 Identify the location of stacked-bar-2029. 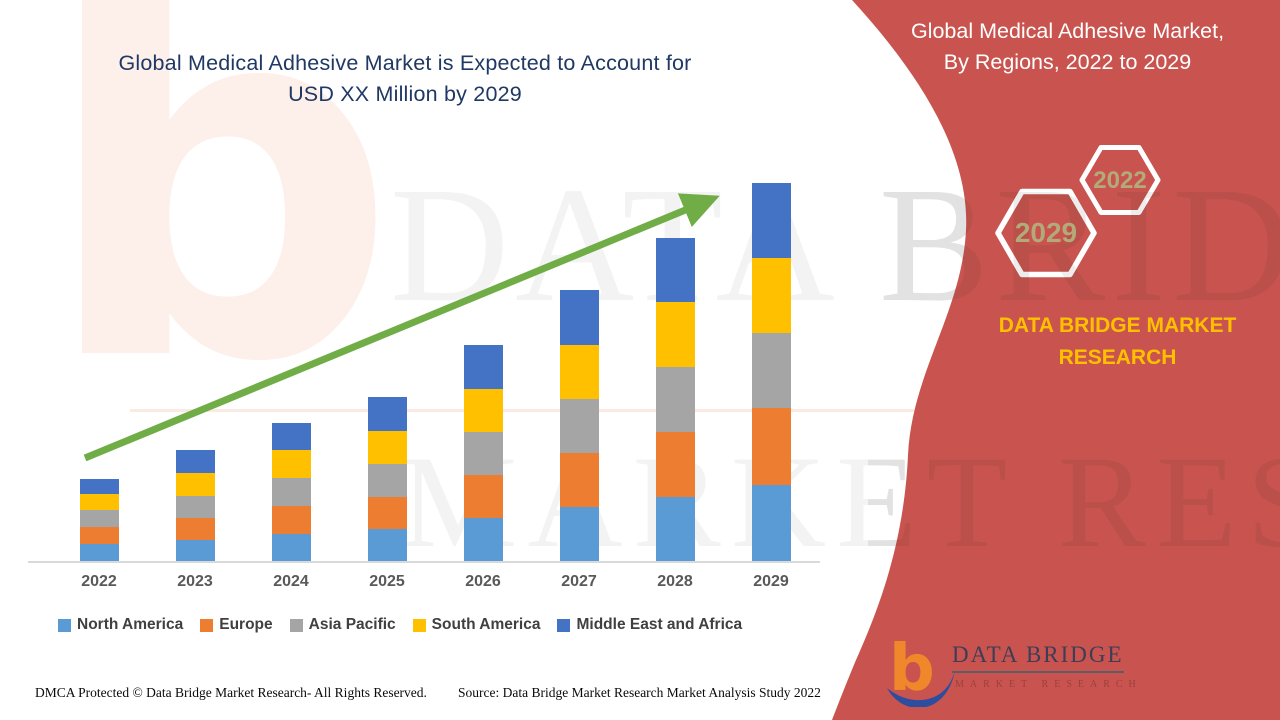
(771, 372).